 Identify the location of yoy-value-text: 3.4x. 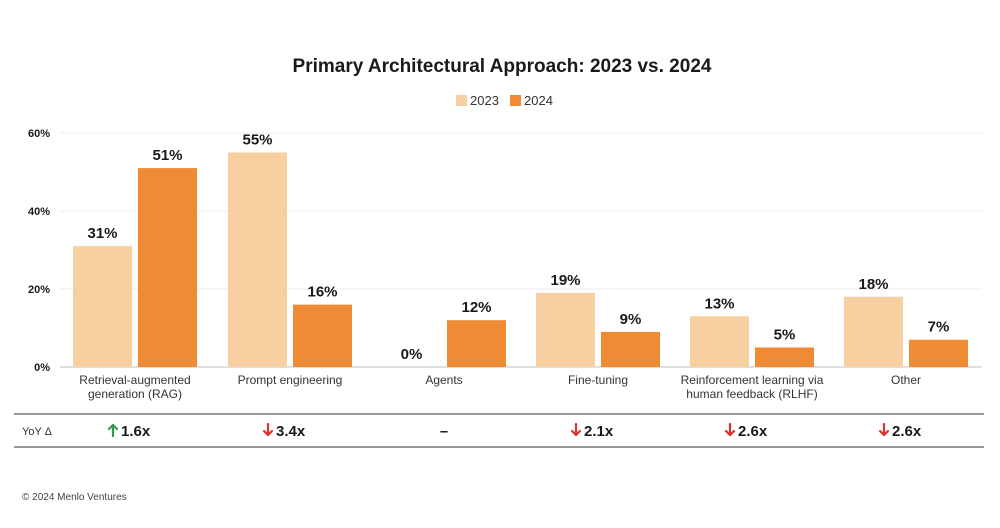
(291, 431).